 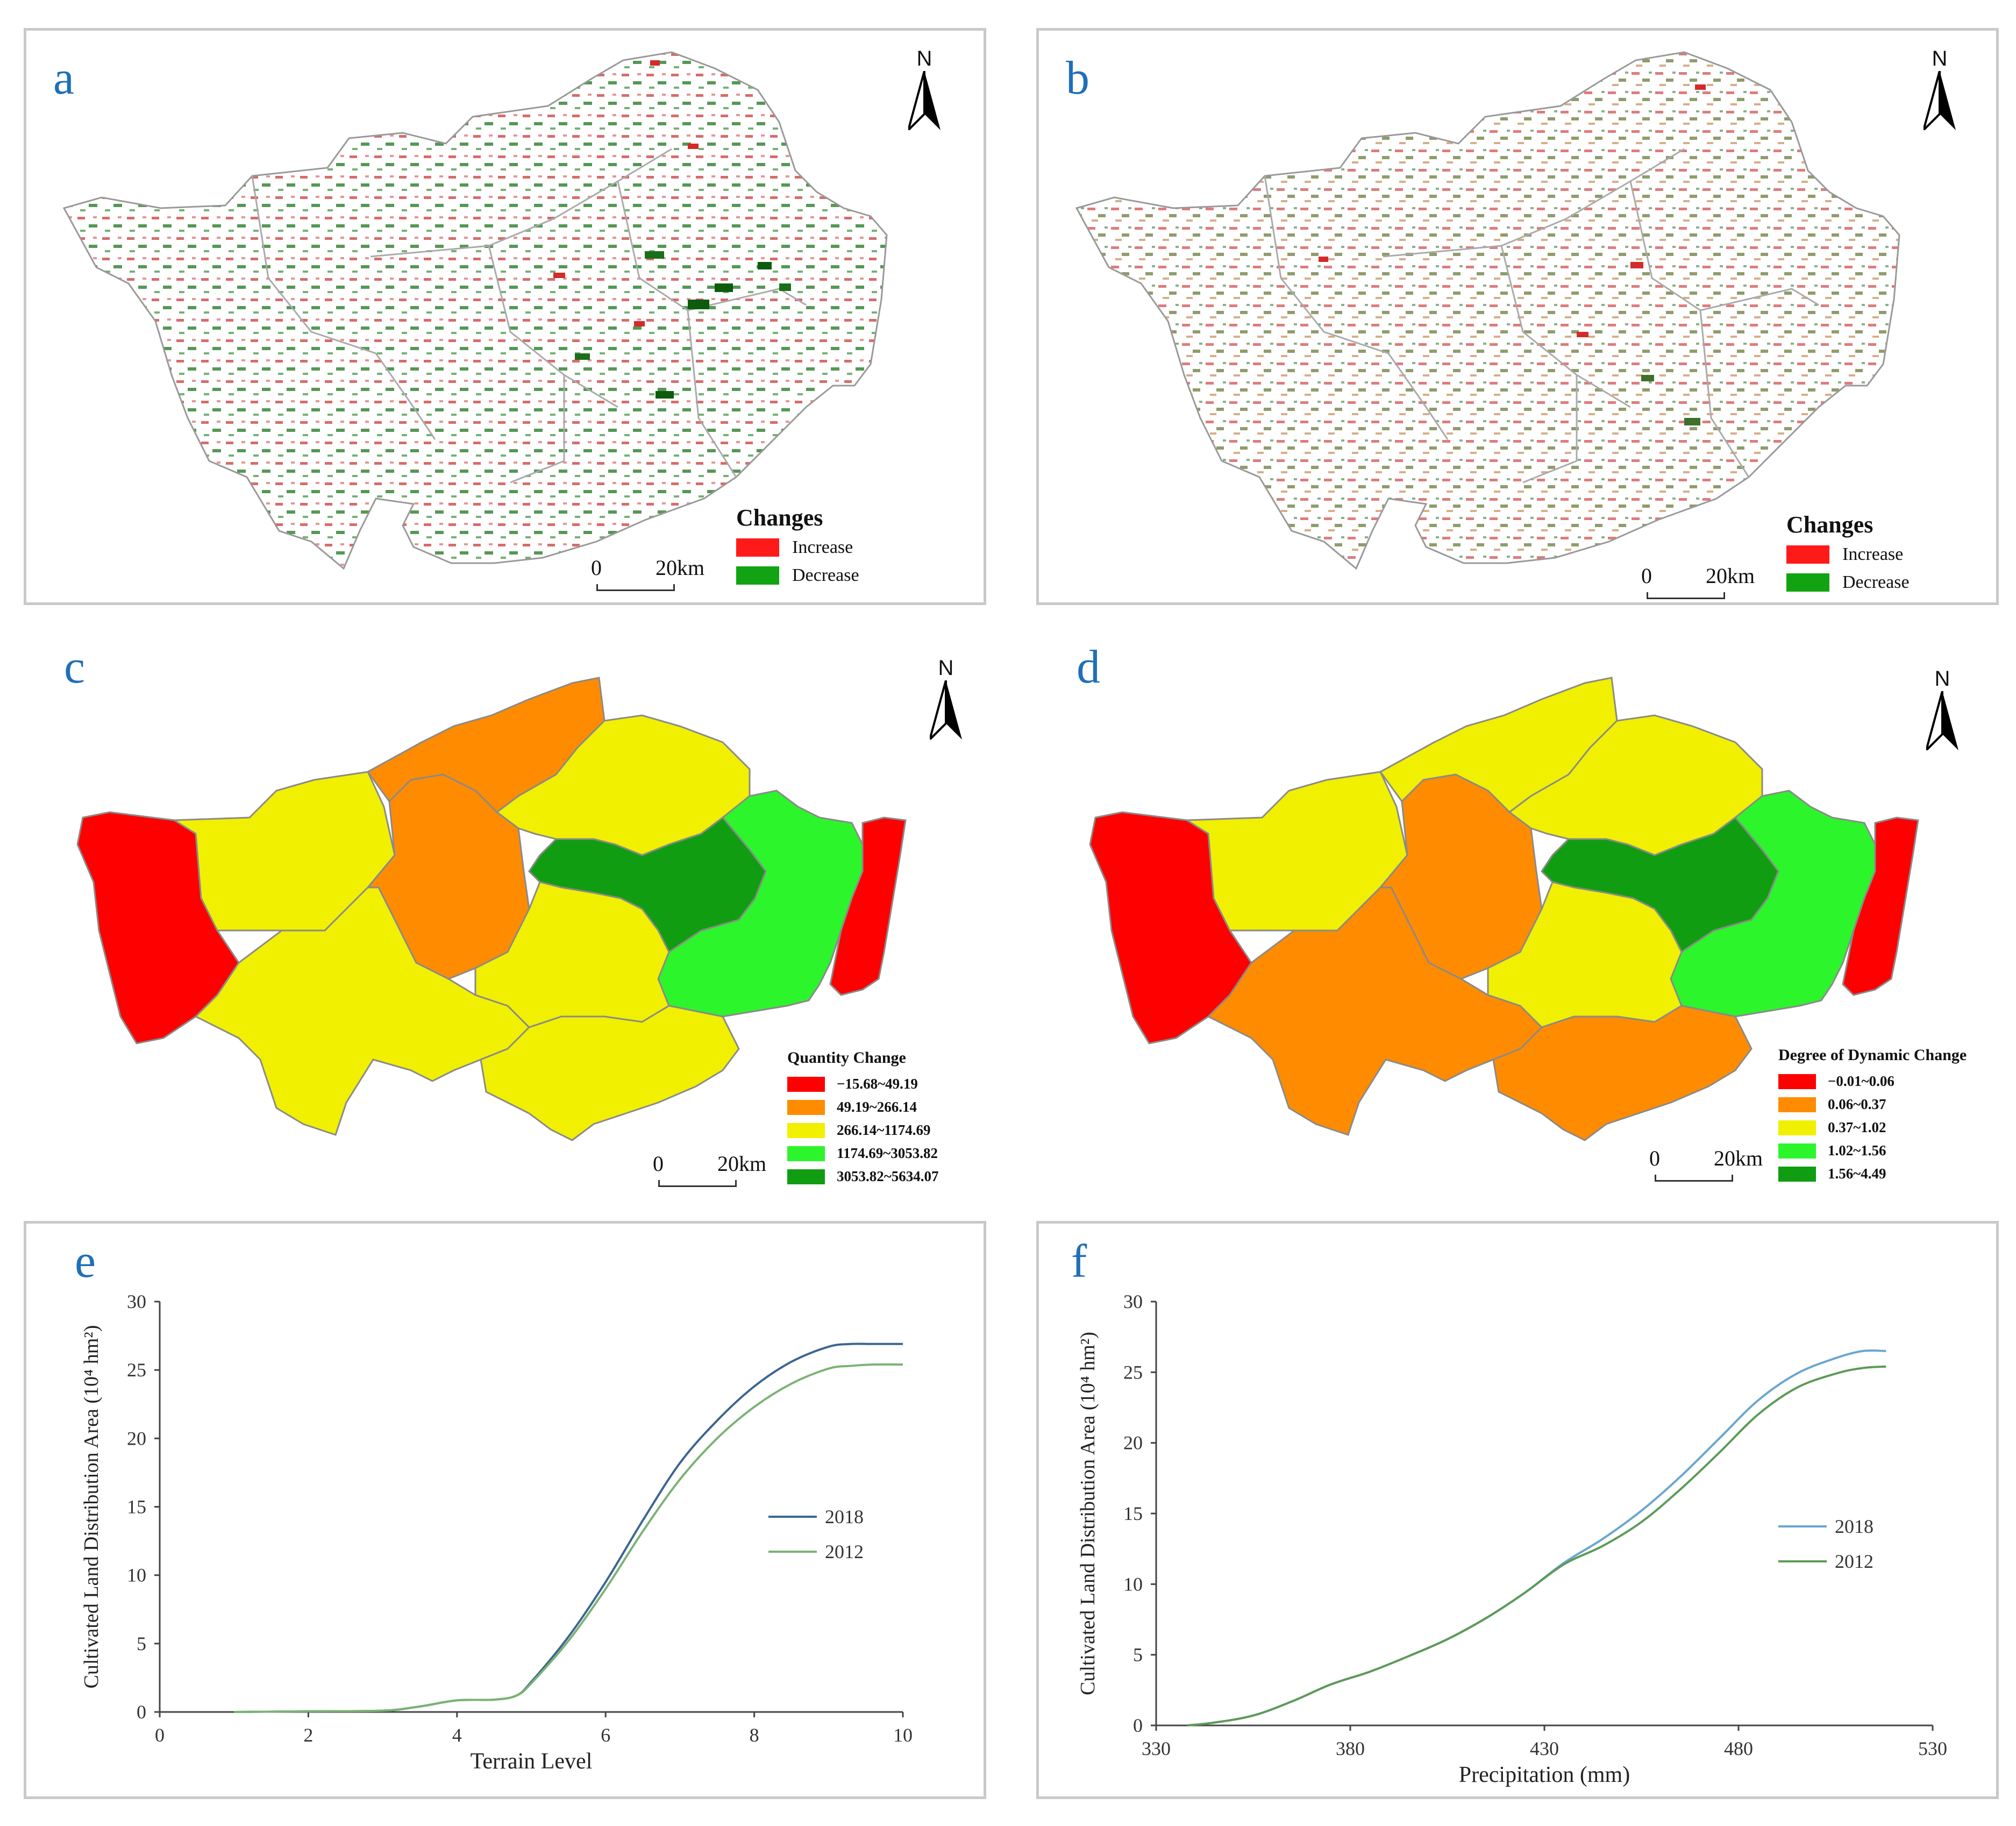 What do you see at coordinates (491, 909) in the screenshot?
I see `map-quantity-change` at bounding box center [491, 909].